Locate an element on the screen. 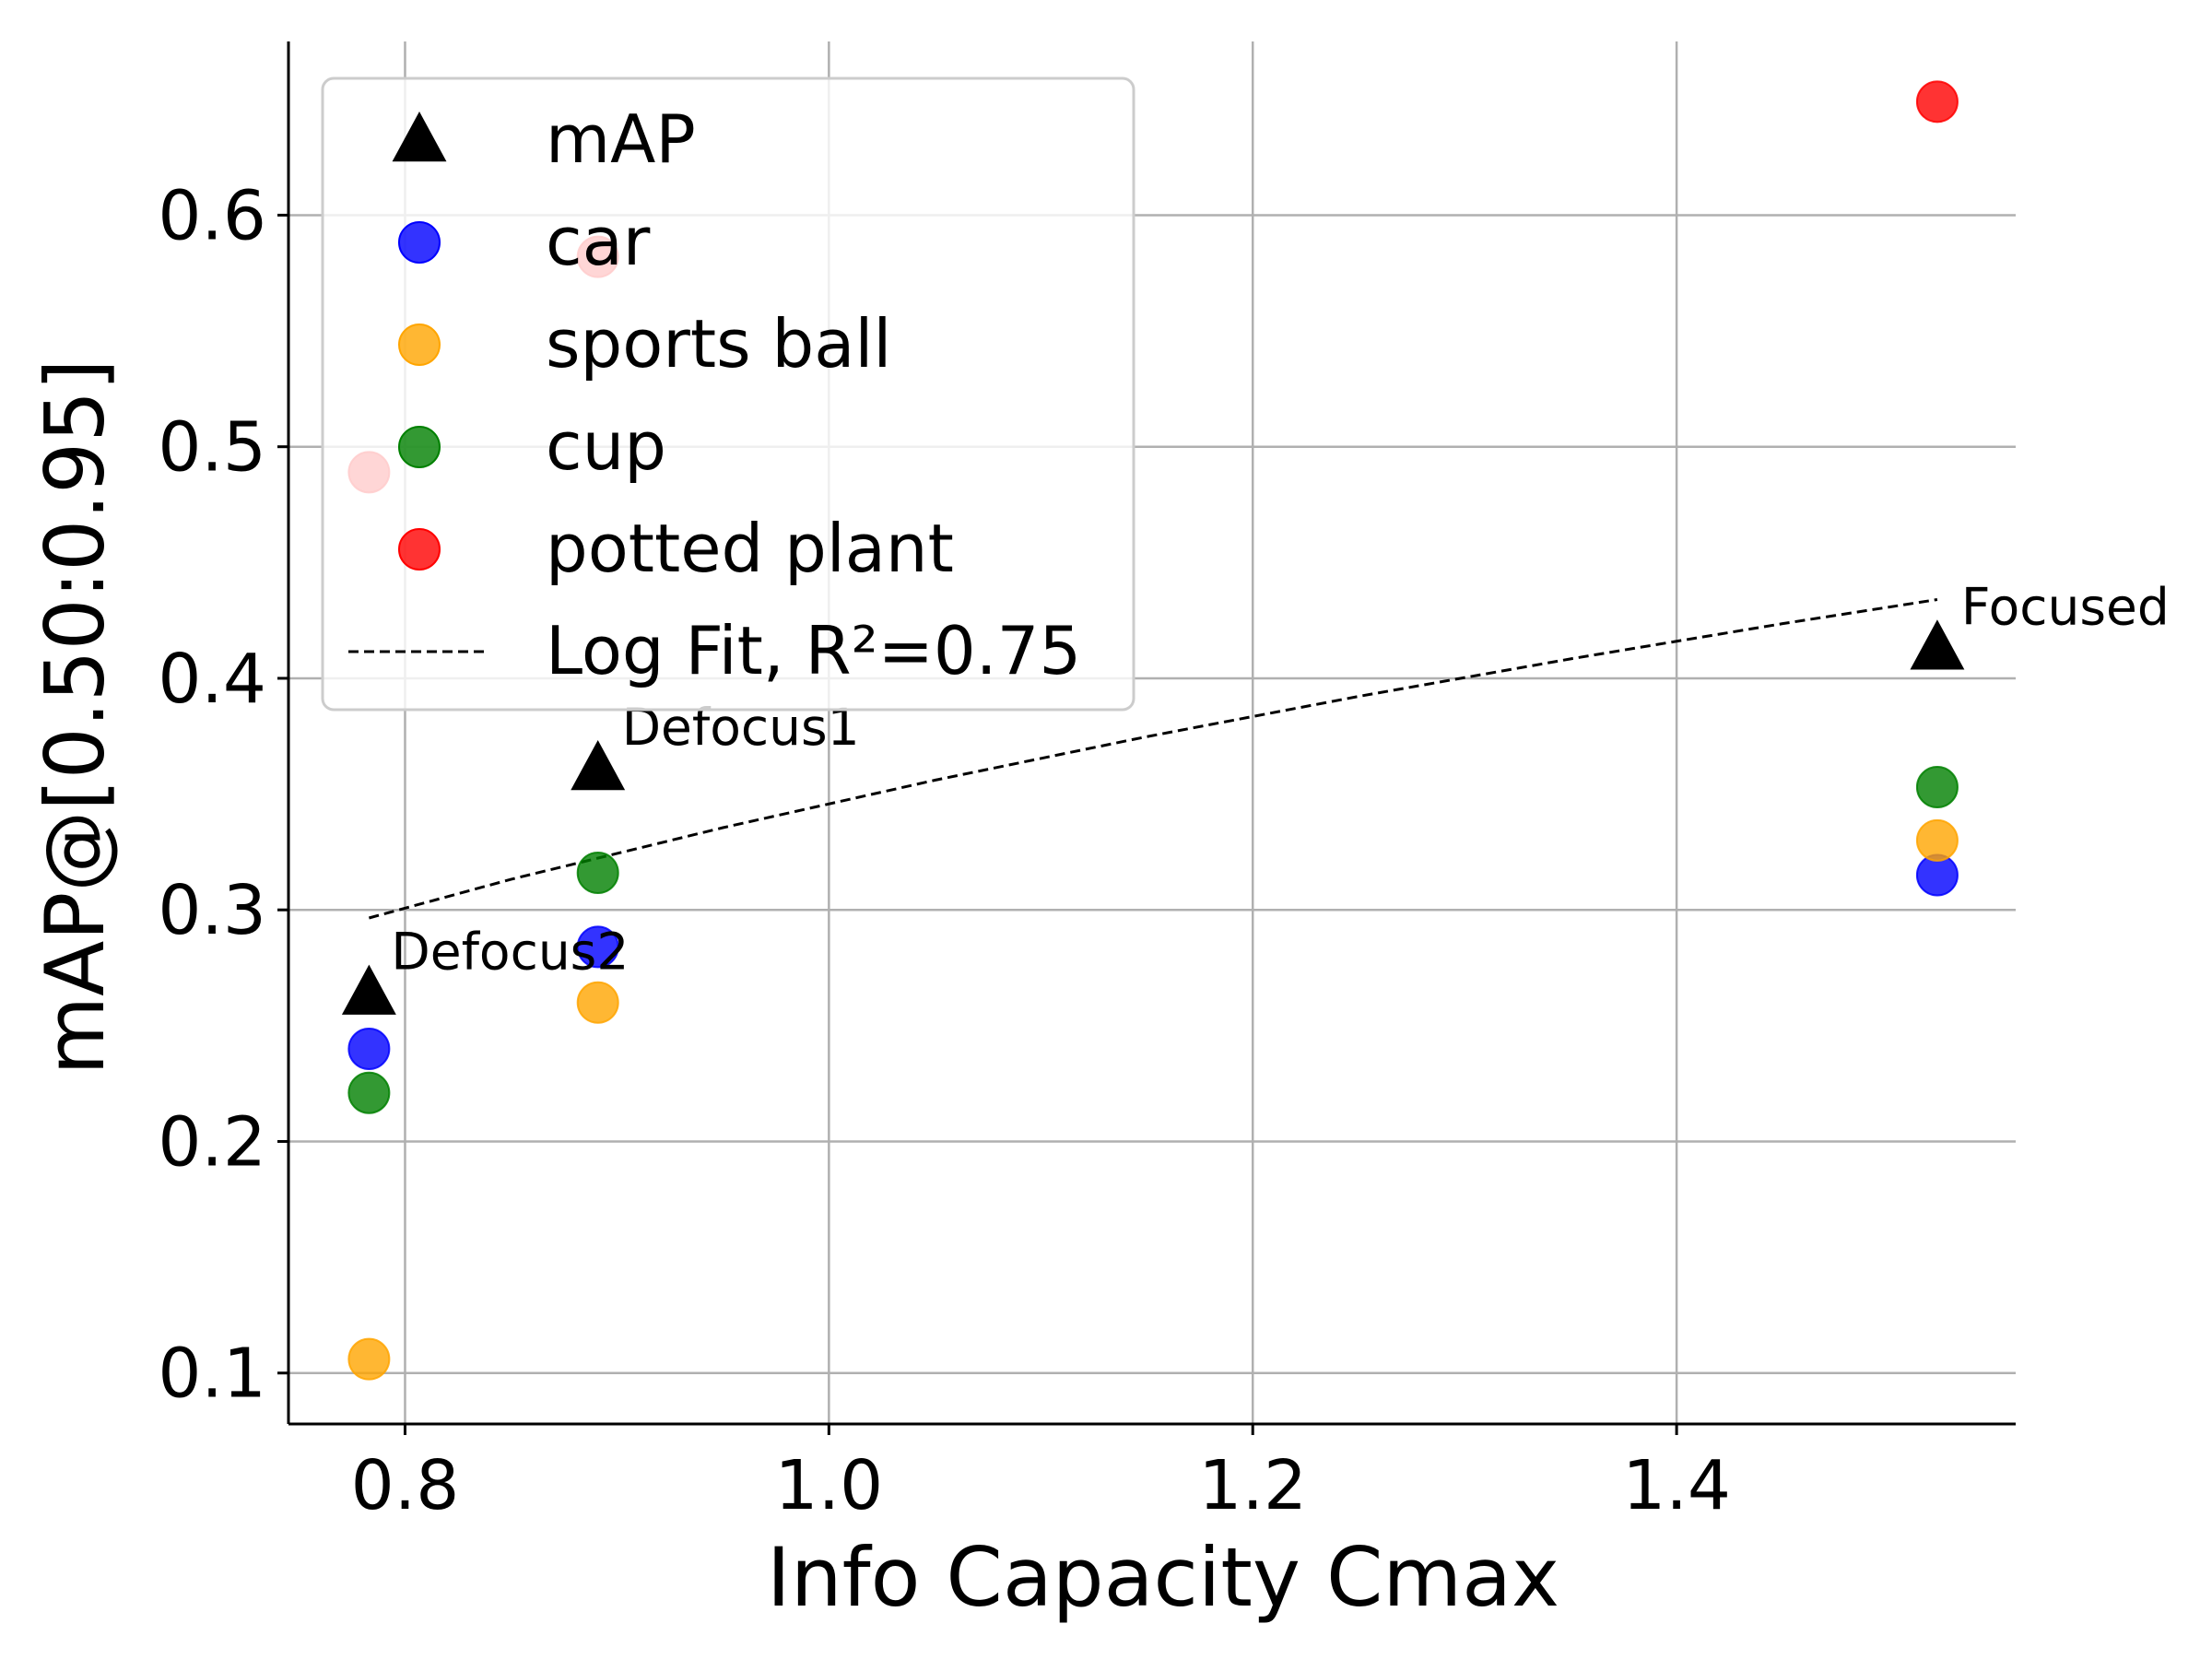 Image resolution: width=2212 pixels, height=1659 pixels. x-tick-label-3: 1.4 is located at coordinates (1676, 1485).